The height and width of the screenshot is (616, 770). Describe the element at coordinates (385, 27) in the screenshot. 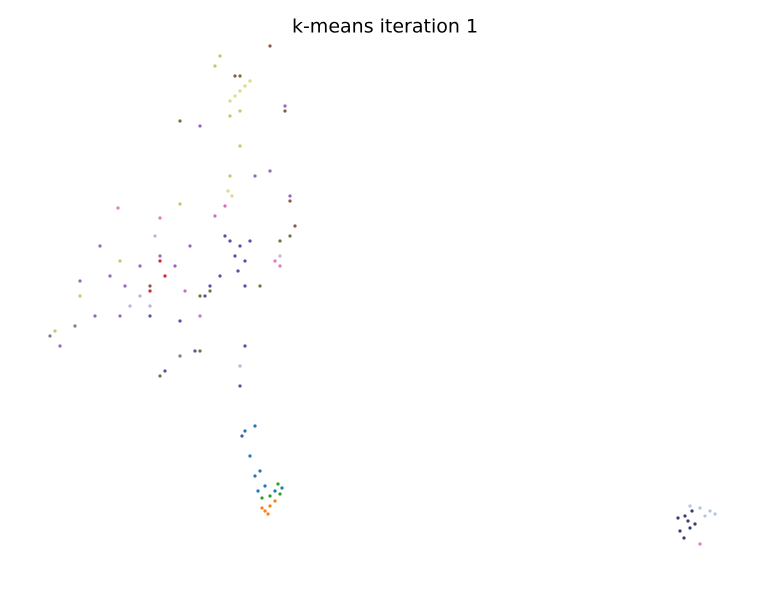

I see `chart-title: k-means iteration 1` at that location.